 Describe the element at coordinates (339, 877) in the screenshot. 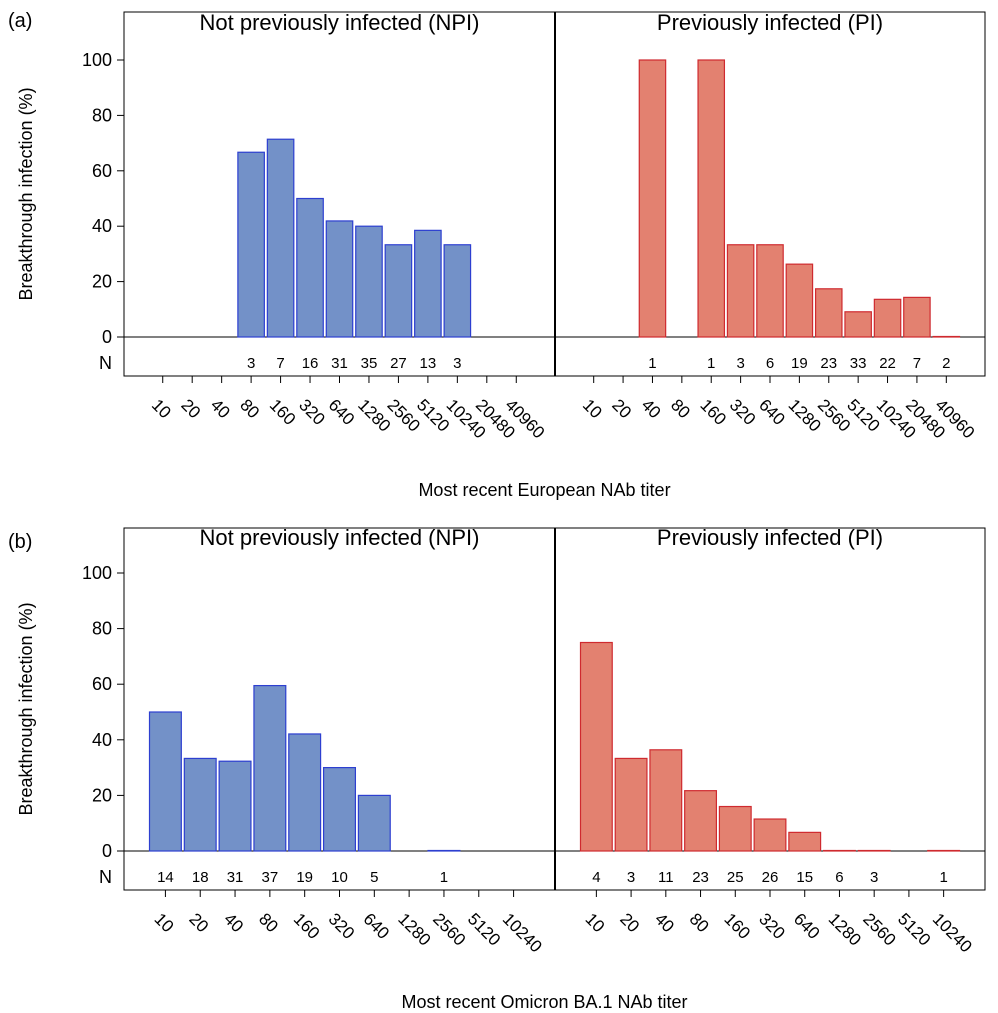

I see `n-label: 10` at that location.